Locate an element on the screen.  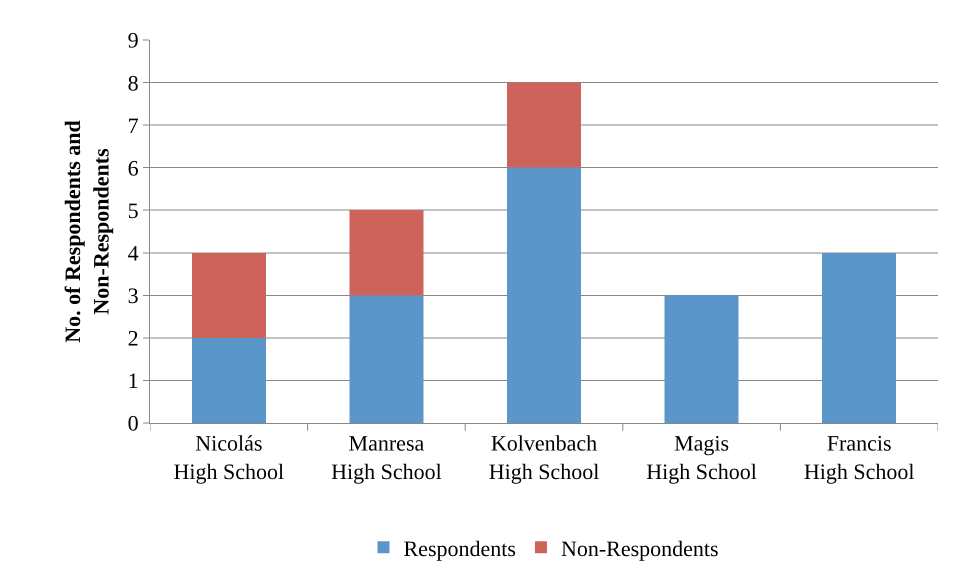
y-tick-label: 8 is located at coordinates (133, 83).